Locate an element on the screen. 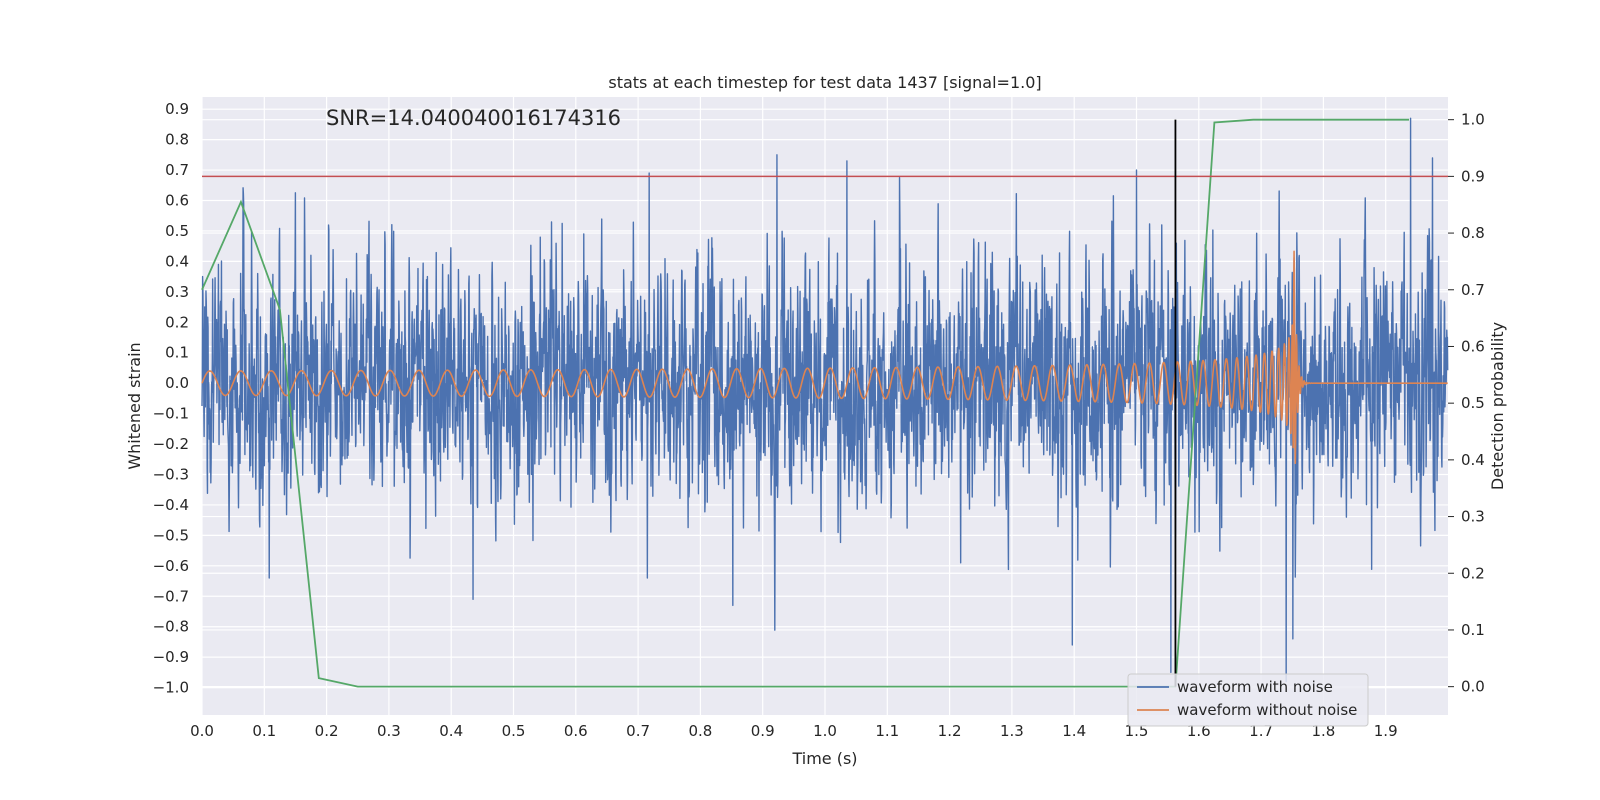 The image size is (1600, 800). y2-tick-label: 0.7 is located at coordinates (1473, 290).